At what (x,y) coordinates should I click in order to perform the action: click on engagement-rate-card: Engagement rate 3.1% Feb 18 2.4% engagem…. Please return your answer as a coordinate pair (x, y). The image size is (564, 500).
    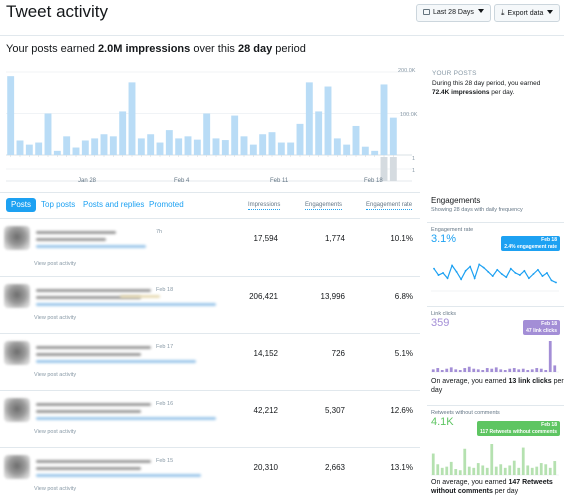
    Looking at the image, I should click on (495, 260).